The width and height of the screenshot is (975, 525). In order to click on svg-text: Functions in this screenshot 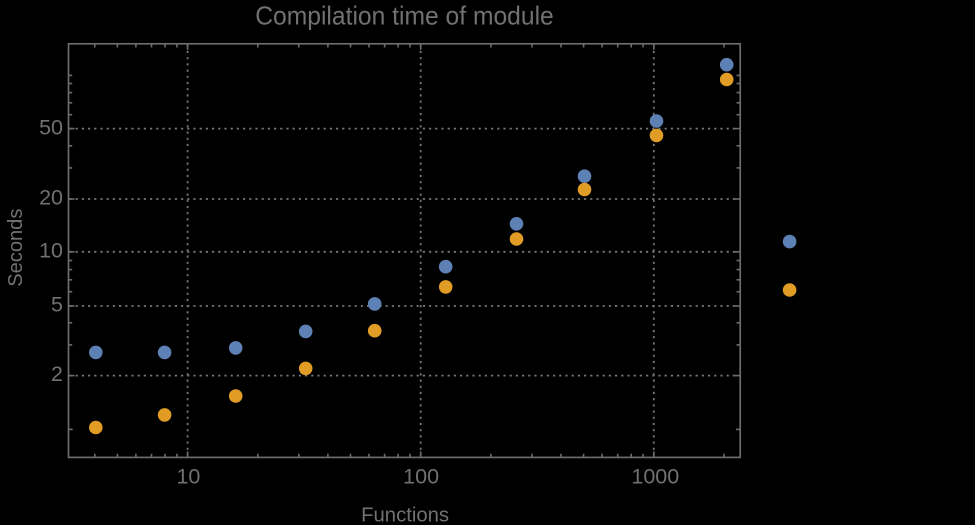, I will do `click(405, 514)`.